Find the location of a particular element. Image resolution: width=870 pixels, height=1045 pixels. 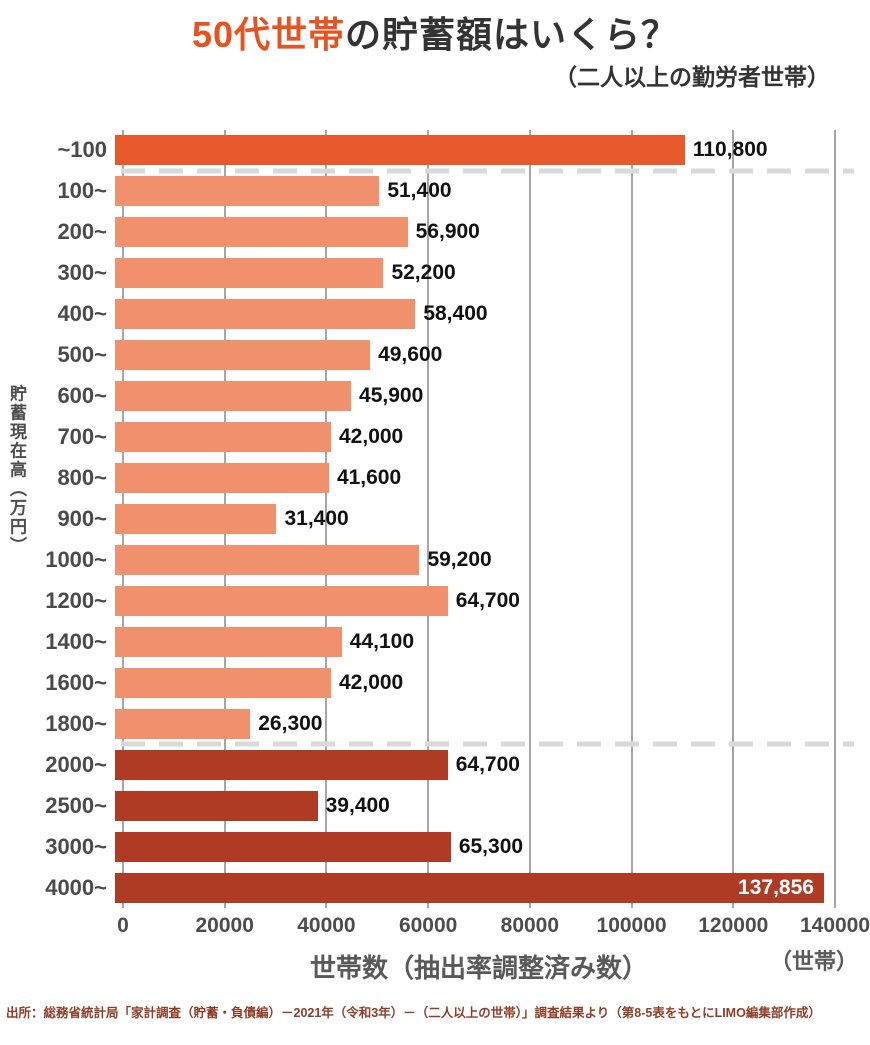

bar-row: 2500~ 39,400 is located at coordinates (417, 805).